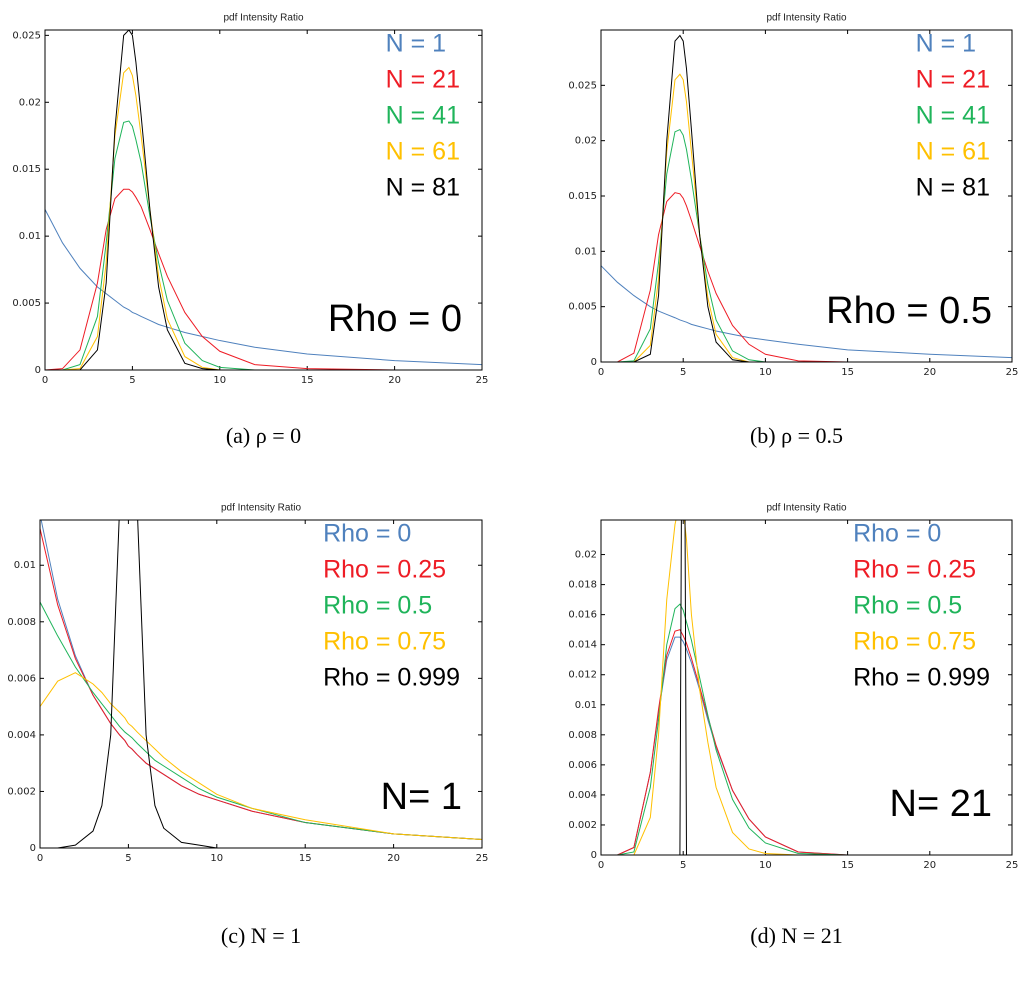 This screenshot has height=981, width=1027. I want to click on annotation: N= 1, so click(421, 797).